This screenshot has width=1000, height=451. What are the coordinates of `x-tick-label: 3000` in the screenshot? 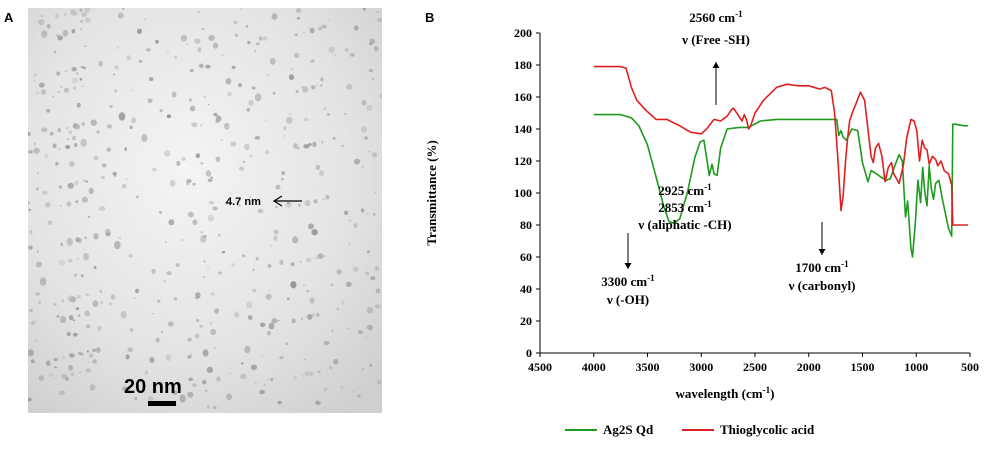 It's located at (701, 367).